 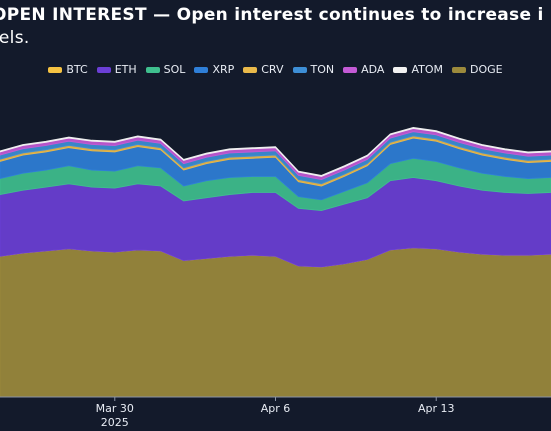 I want to click on legend-item-xrp: XRP, so click(x=214, y=70).